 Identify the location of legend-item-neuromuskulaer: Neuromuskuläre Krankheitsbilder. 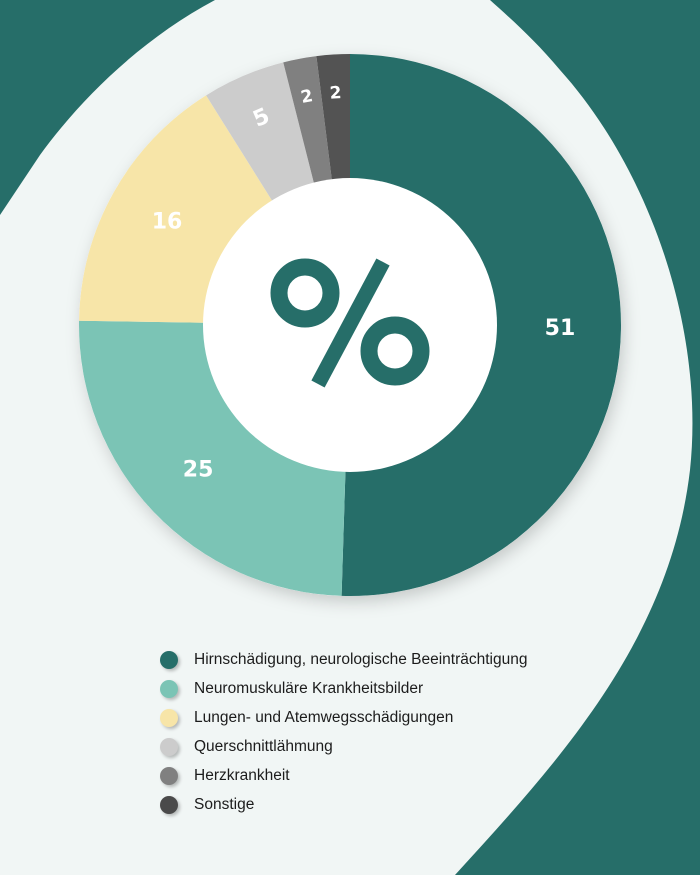
(343, 688).